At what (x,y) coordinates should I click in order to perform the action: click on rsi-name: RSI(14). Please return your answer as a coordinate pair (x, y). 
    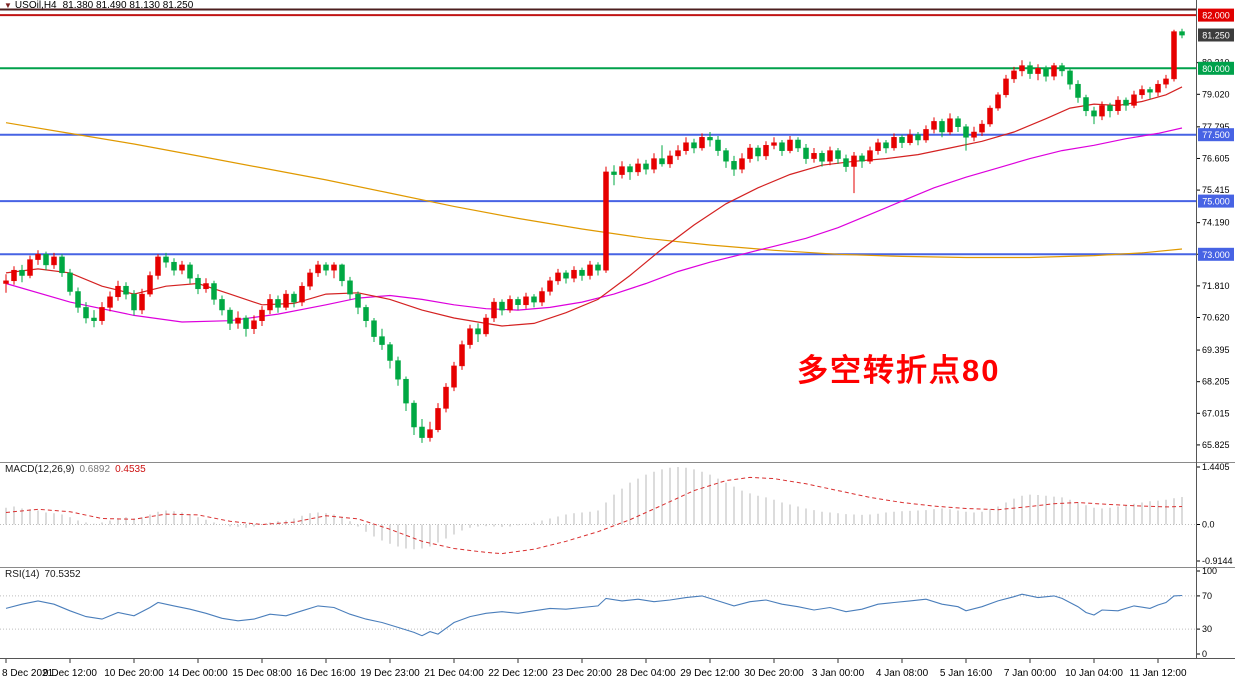
    Looking at the image, I should click on (22, 574).